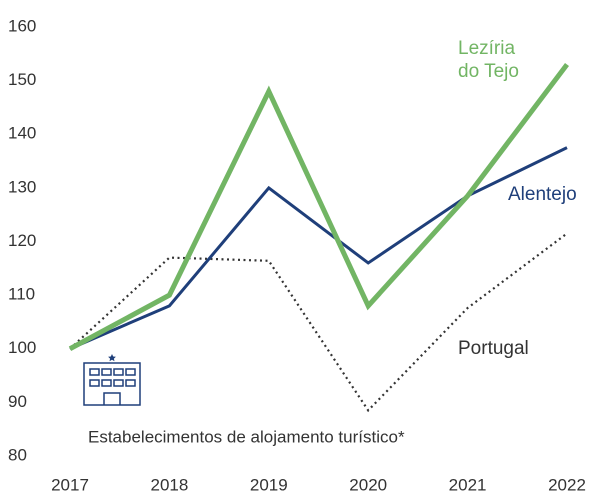  I want to click on x-tick-label: 2022, so click(567, 484).